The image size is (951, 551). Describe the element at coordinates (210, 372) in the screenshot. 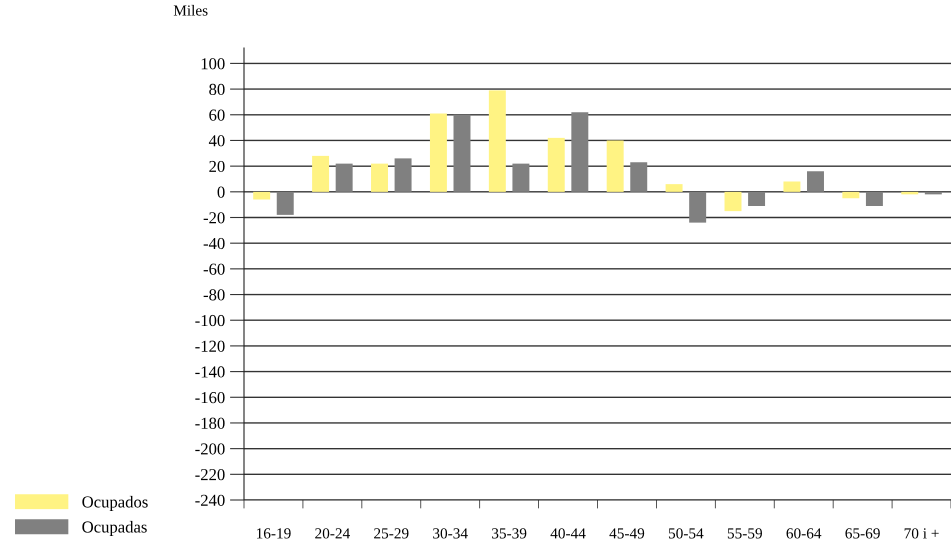

I see `y-tick-label: -140` at that location.